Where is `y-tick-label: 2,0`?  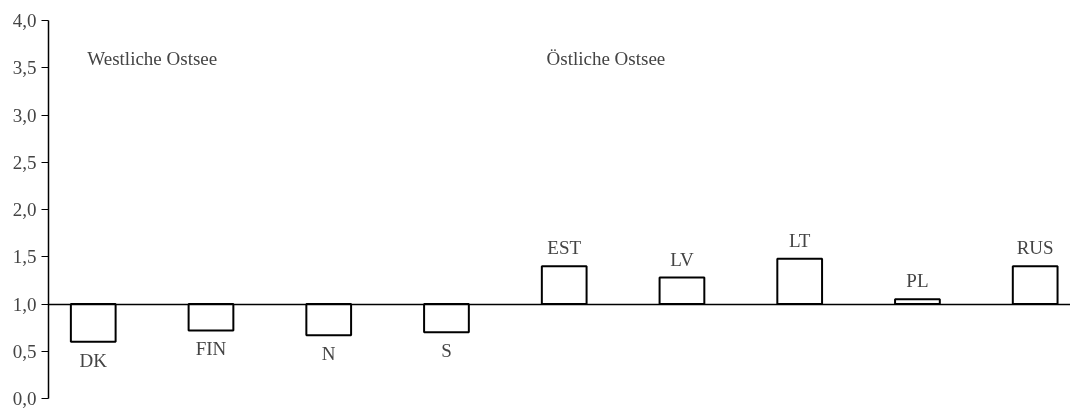
y-tick-label: 2,0 is located at coordinates (24, 209).